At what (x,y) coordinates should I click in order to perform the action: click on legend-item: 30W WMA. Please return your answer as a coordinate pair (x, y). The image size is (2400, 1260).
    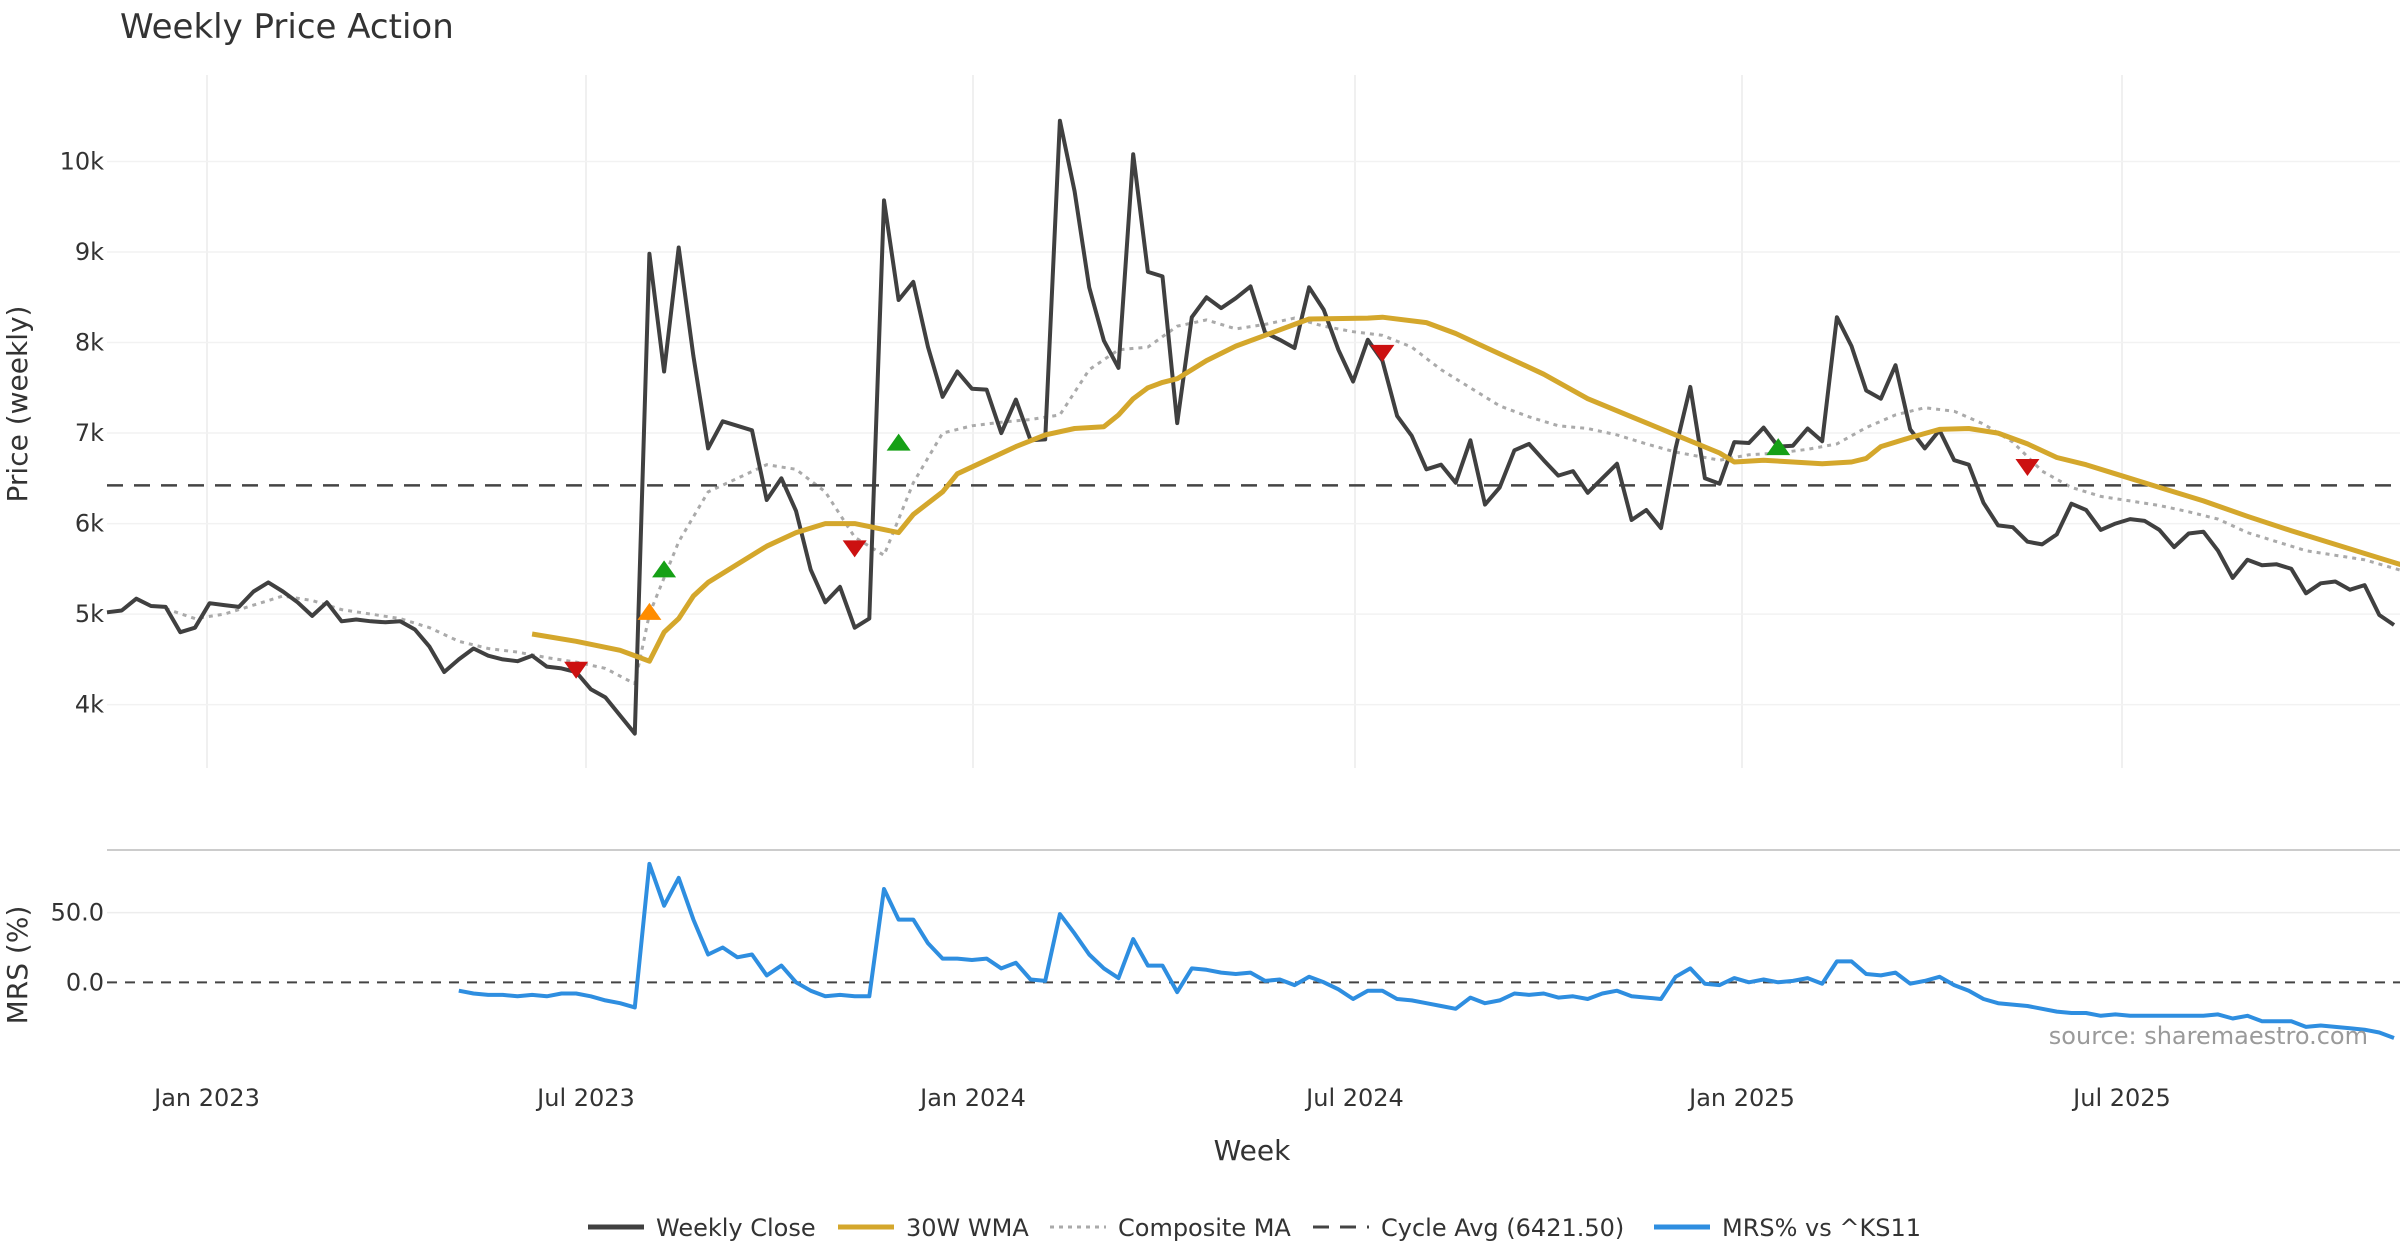
    Looking at the image, I should click on (933, 1228).